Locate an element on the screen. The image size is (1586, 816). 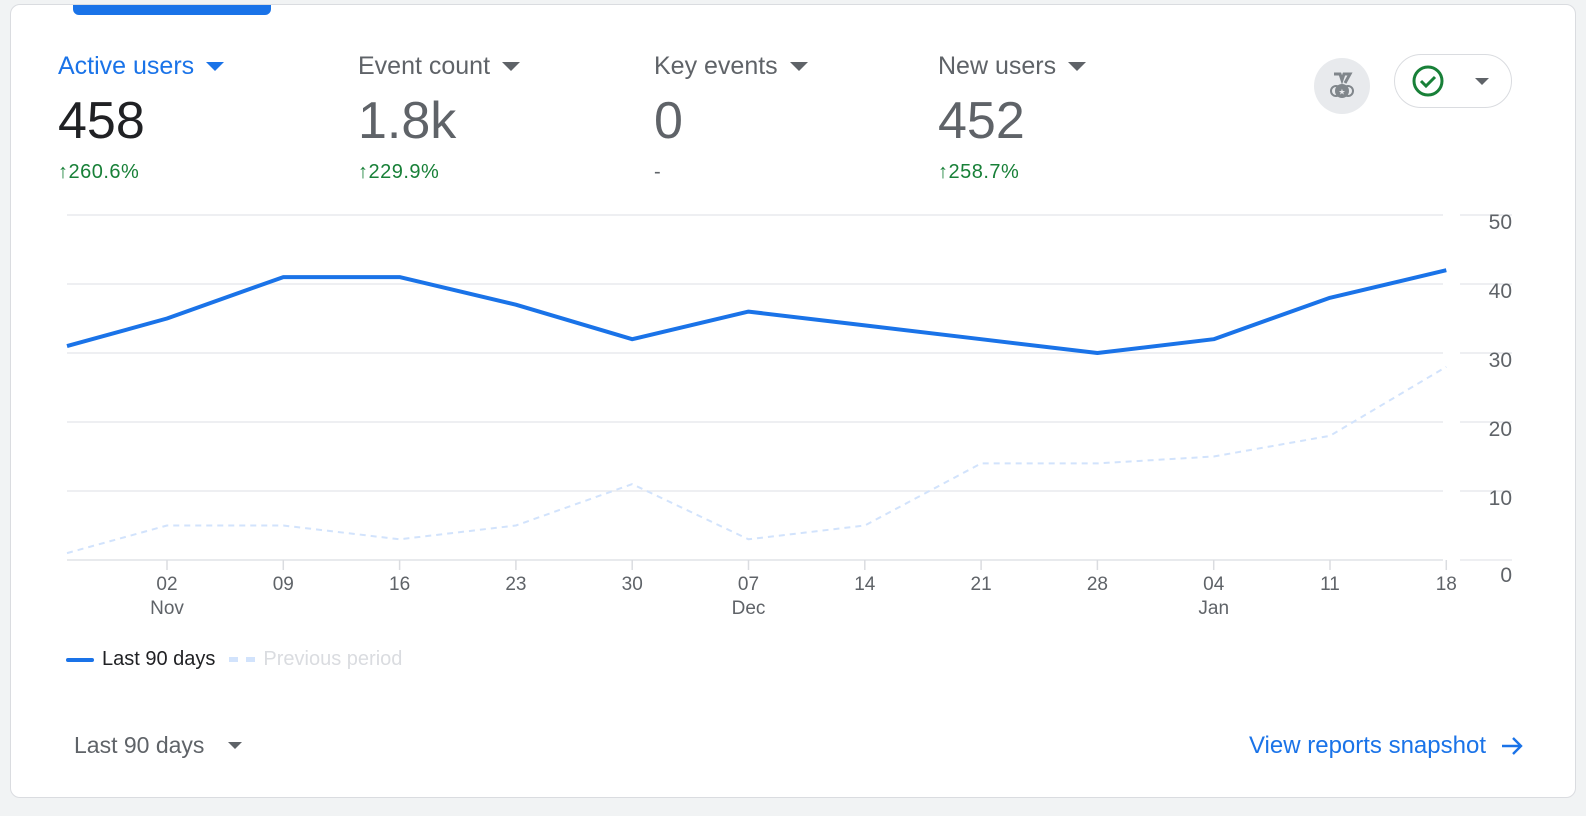
metric-key-events: Key events 0 - is located at coordinates (731, 118).